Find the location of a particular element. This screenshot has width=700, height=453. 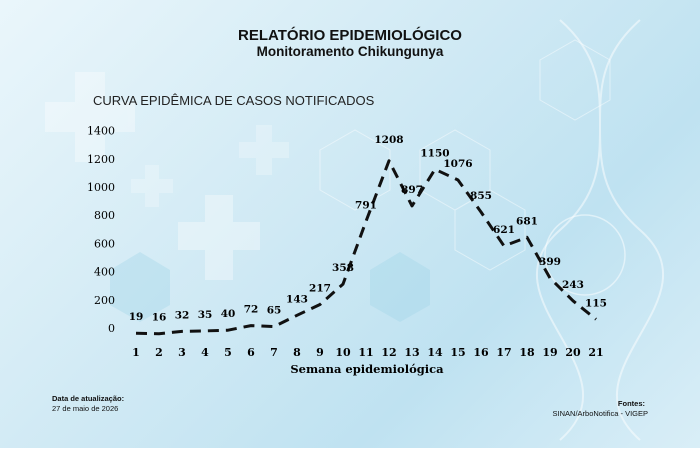

x-tick-label: 11 is located at coordinates (365, 352).